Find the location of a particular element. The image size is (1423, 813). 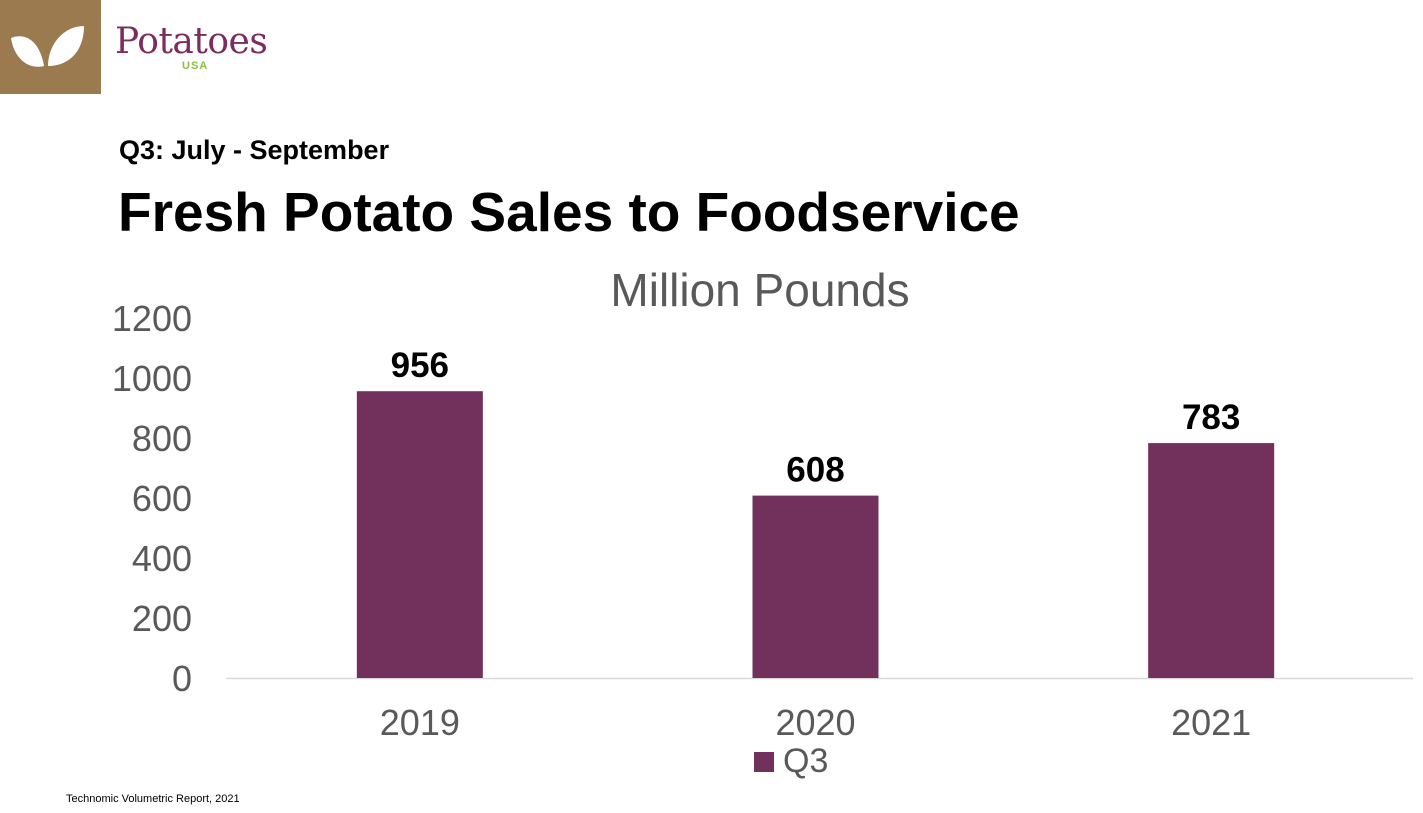

bar-2020 is located at coordinates (815, 586).